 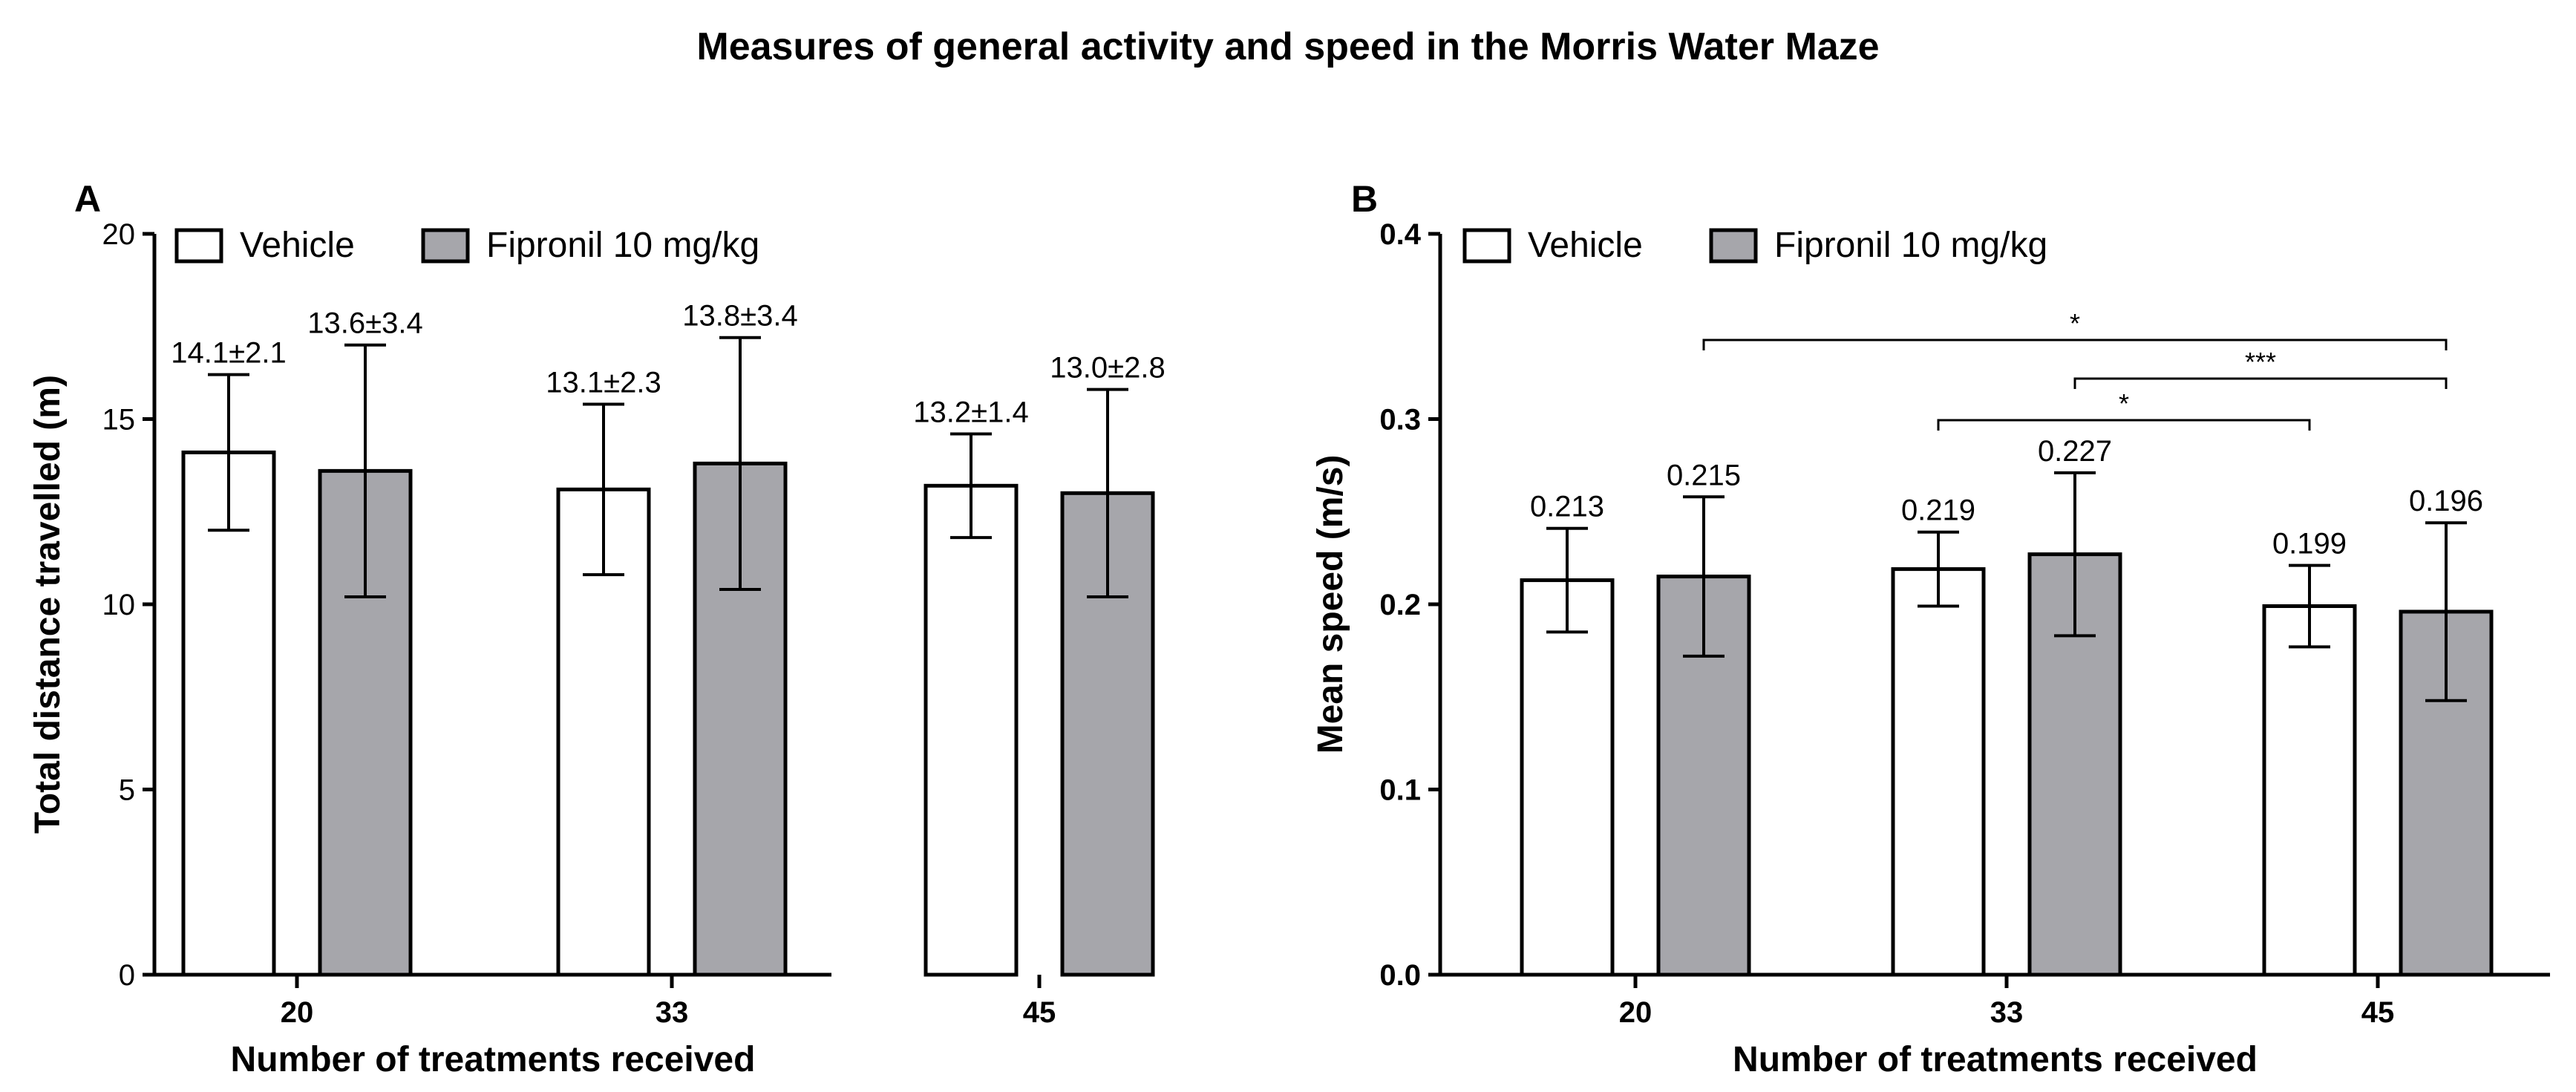 I want to click on data-label: 0.215, so click(x=1704, y=475).